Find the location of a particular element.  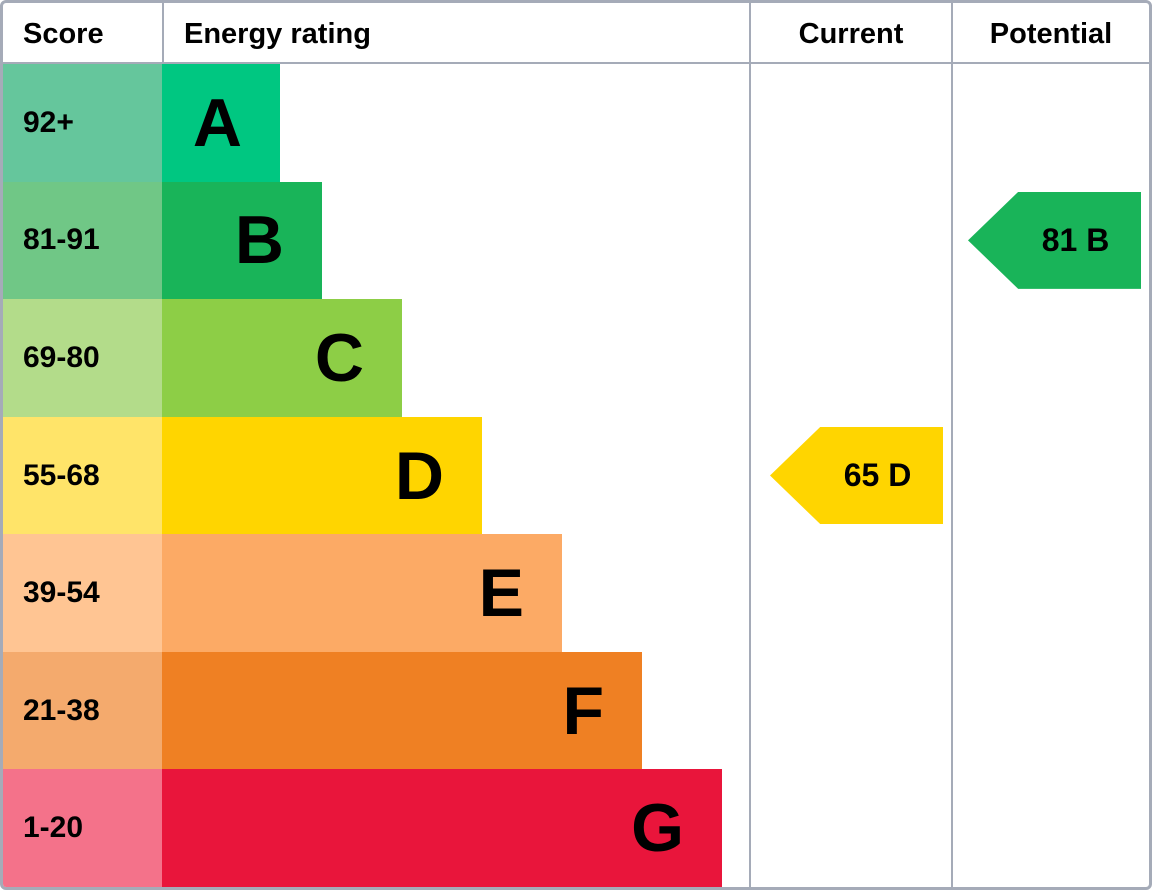

band-letter-e: E is located at coordinates (501, 593).